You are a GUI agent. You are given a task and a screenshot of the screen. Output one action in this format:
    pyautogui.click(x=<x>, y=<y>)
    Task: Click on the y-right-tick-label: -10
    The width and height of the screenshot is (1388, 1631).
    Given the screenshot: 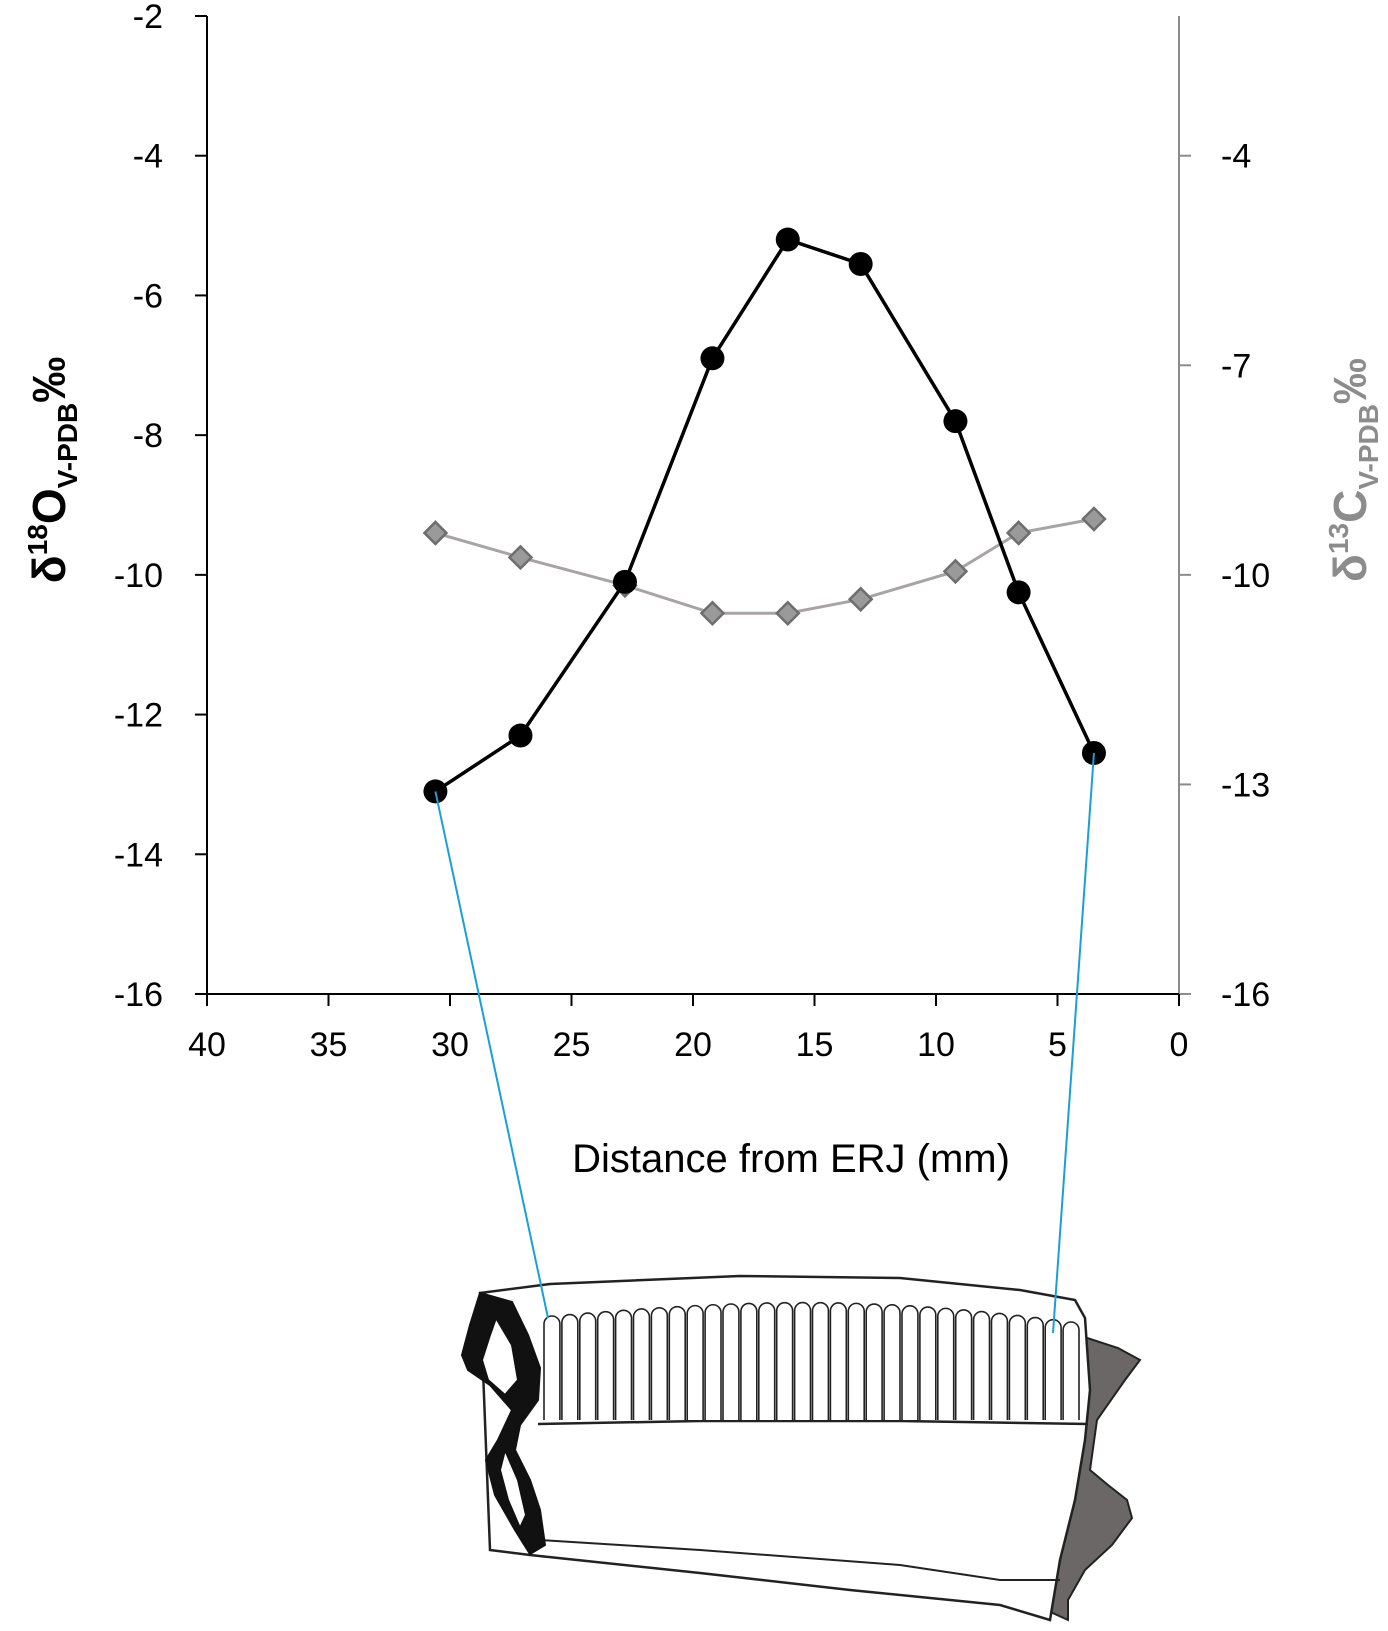 What is the action you would take?
    pyautogui.click(x=1245, y=576)
    